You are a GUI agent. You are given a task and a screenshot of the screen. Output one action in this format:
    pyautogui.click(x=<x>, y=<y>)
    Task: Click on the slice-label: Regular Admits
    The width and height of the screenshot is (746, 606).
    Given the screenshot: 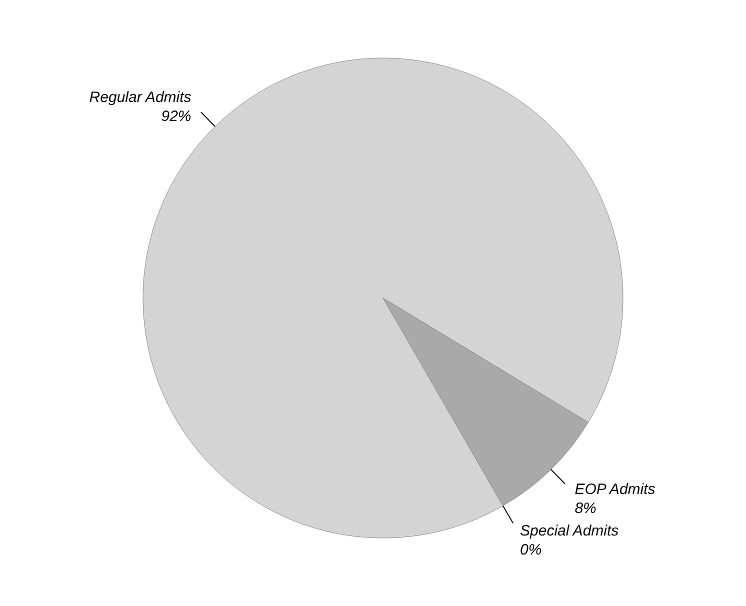 What is the action you would take?
    pyautogui.click(x=140, y=97)
    